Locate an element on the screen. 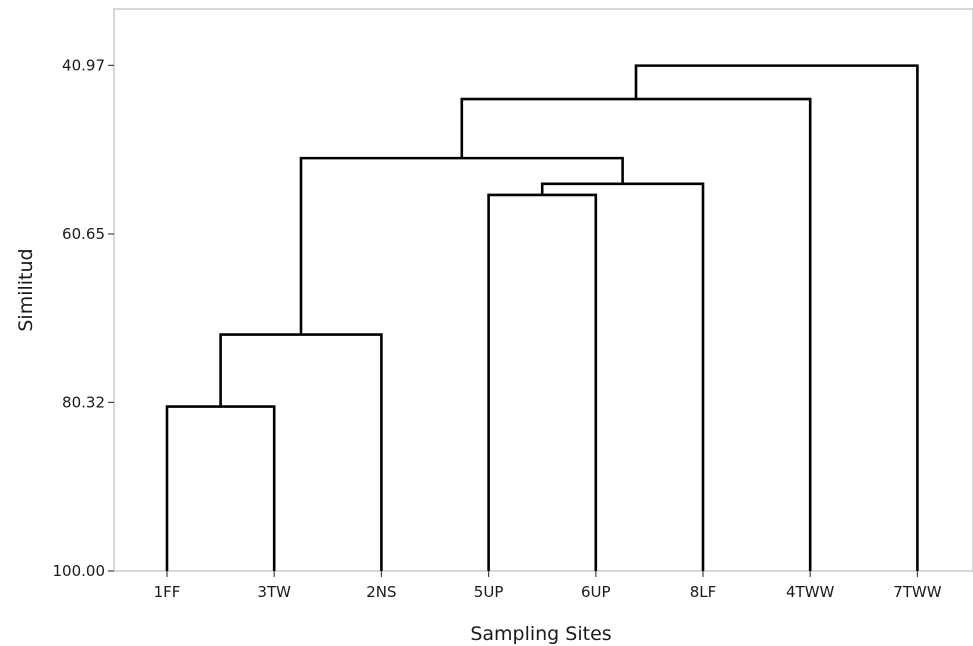 This screenshot has height=646, width=973. y-tick-label: 60.65 is located at coordinates (83, 234).